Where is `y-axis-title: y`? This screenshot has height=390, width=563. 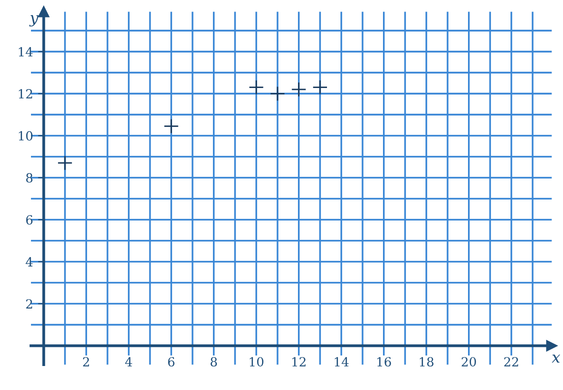 y-axis-title: y is located at coordinates (34, 20).